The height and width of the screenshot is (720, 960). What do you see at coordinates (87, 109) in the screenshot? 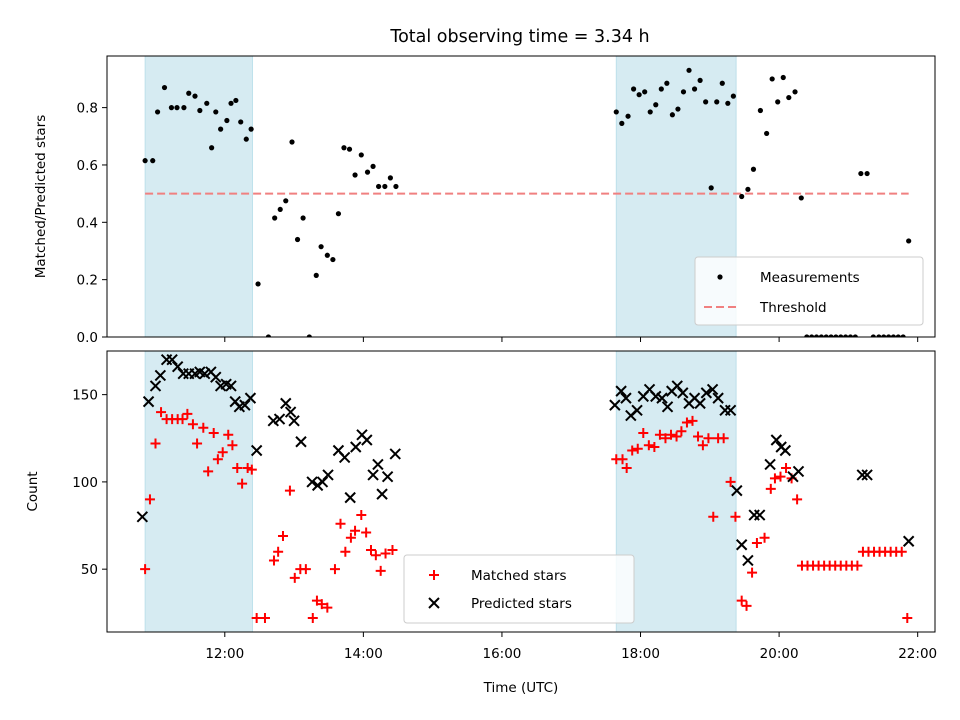
I see `y-tick-label: 0.8` at bounding box center [87, 109].